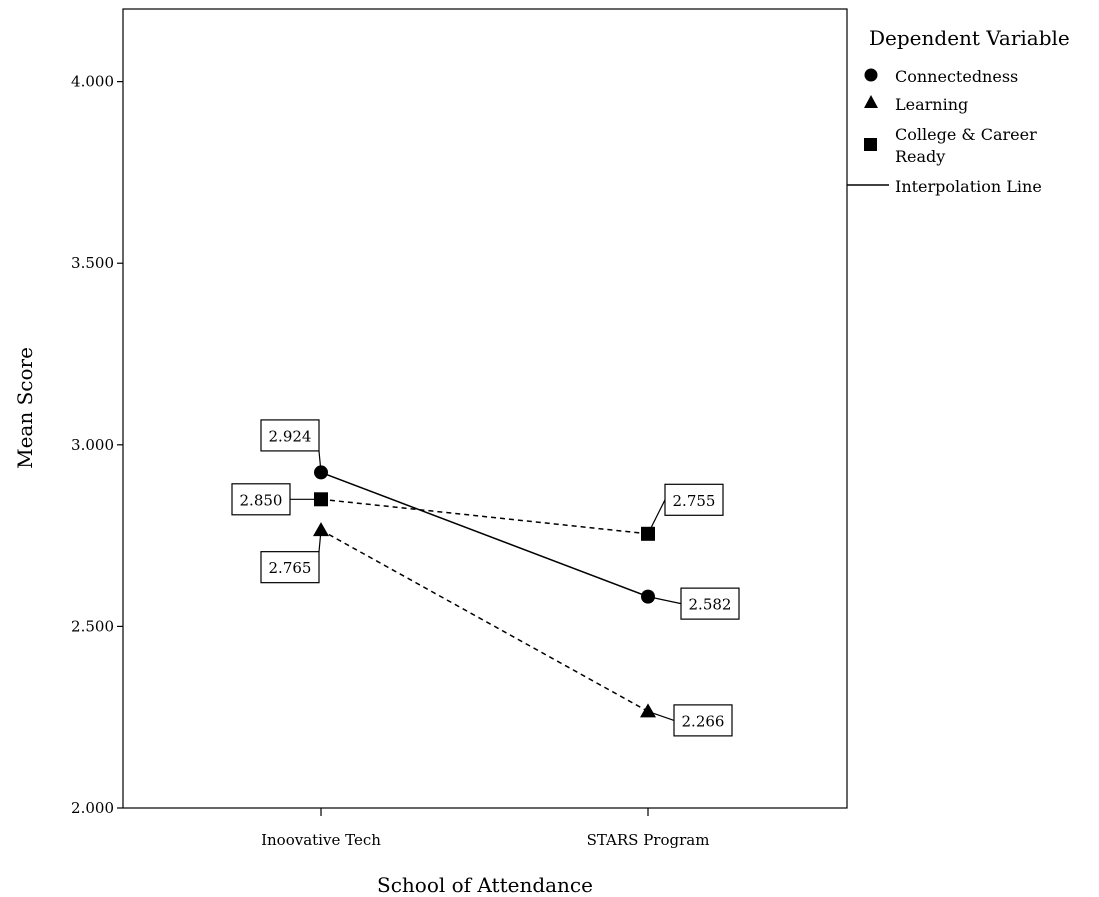 This screenshot has width=1099, height=897. I want to click on series-line-connectedness, so click(484, 534).